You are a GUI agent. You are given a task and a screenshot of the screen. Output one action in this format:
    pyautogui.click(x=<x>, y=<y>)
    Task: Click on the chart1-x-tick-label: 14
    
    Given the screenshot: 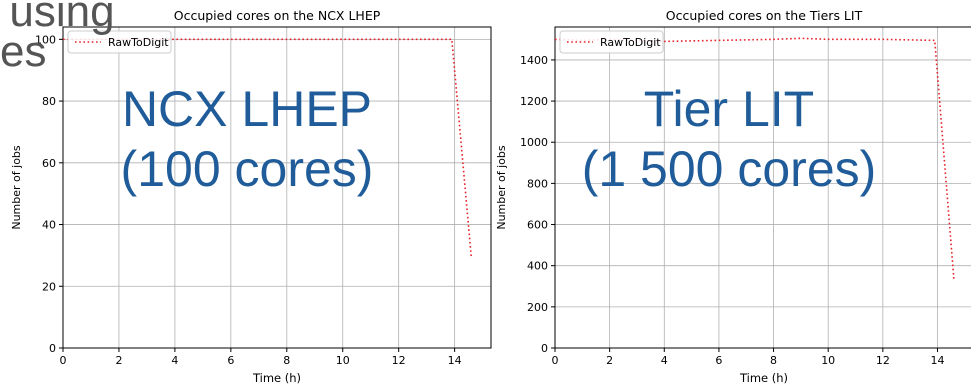 What is the action you would take?
    pyautogui.click(x=937, y=360)
    